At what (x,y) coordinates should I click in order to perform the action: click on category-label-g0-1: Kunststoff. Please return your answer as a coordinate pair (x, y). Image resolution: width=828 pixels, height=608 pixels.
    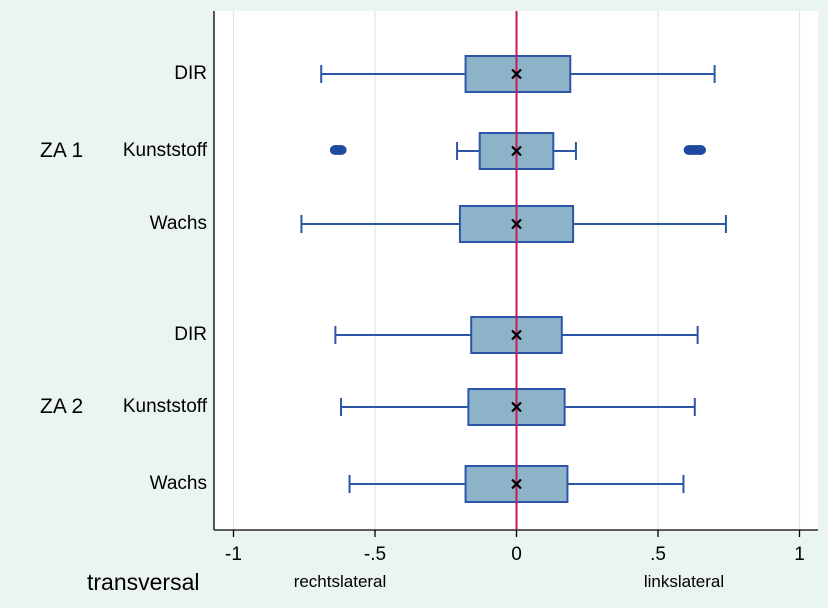
    Looking at the image, I should click on (164, 150).